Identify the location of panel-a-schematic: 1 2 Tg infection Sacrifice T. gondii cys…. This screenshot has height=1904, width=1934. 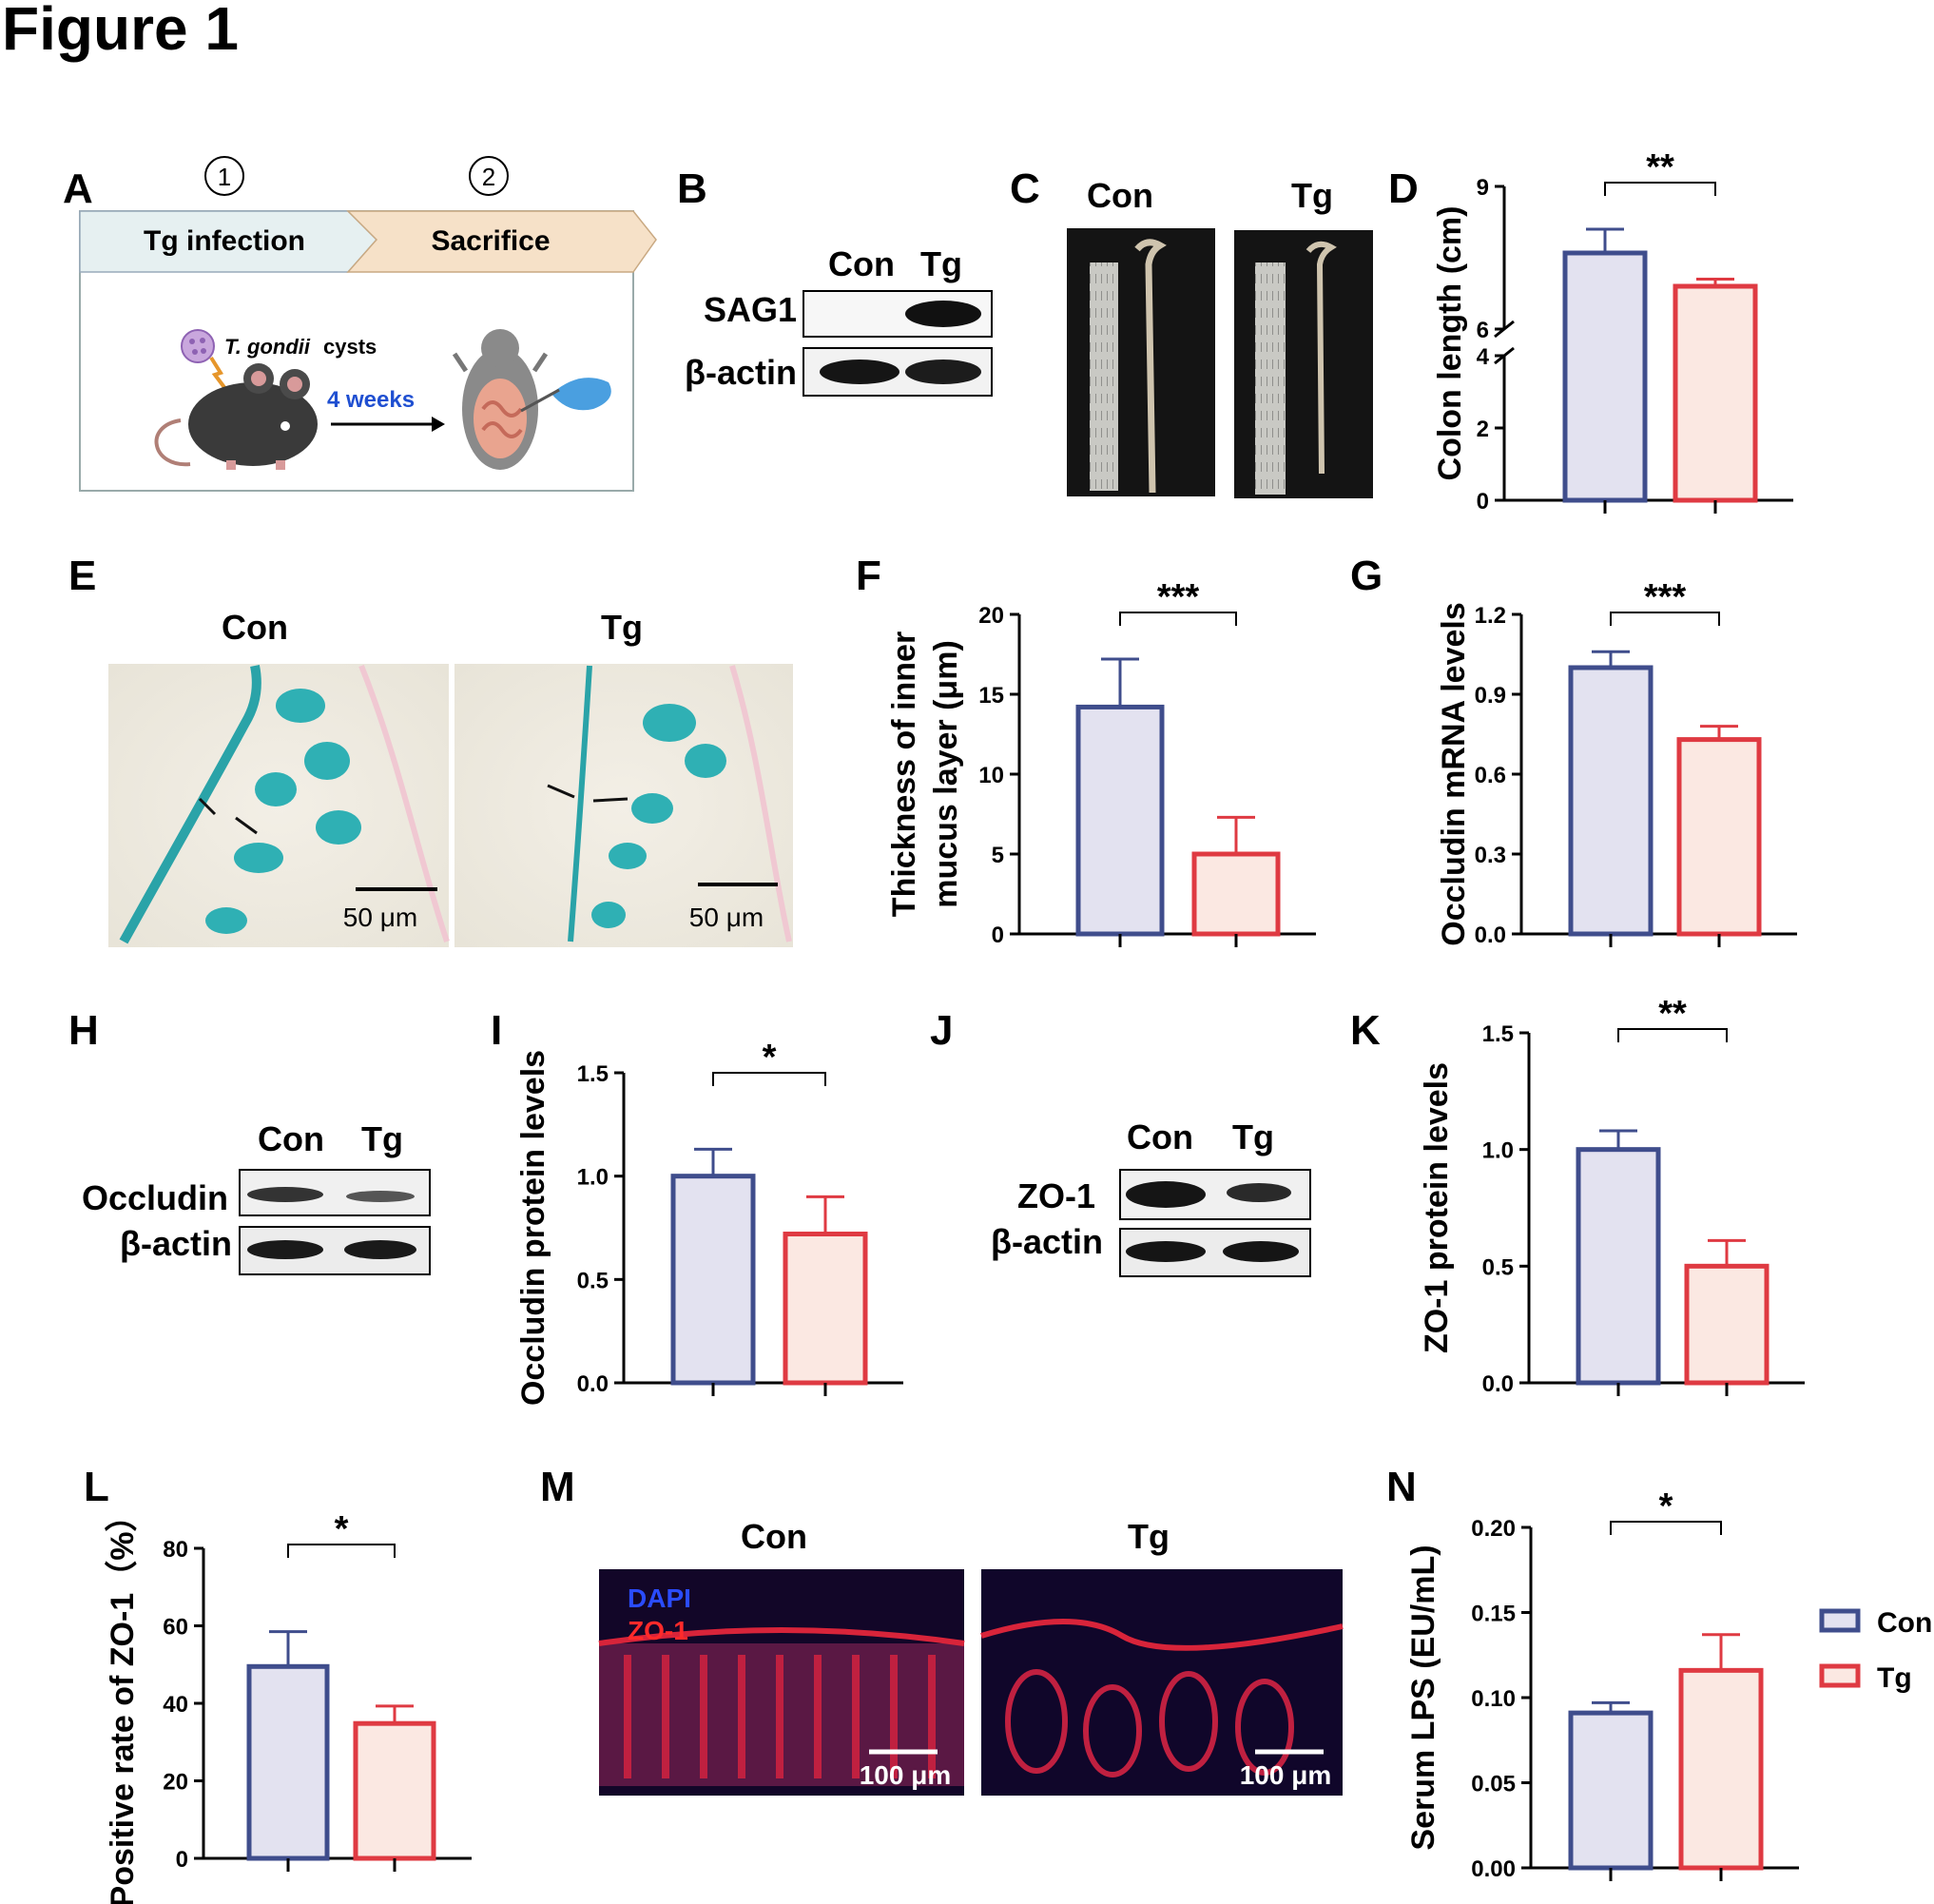
(368, 324).